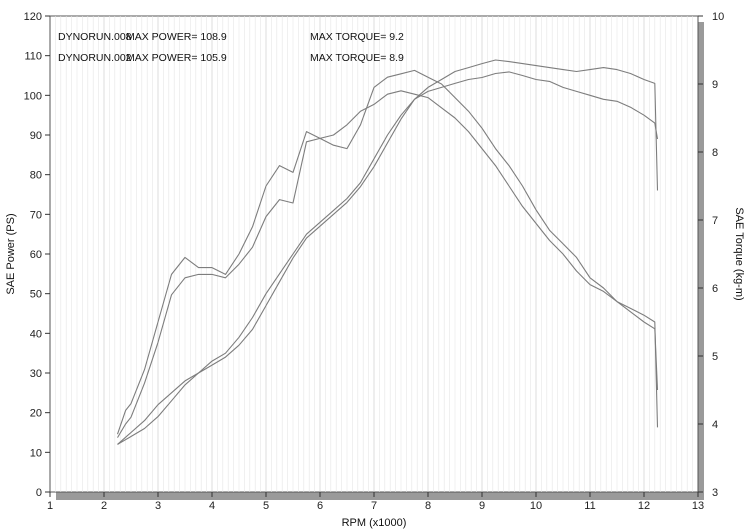 Image resolution: width=750 pixels, height=530 pixels. I want to click on x-tick-label: 13, so click(698, 506).